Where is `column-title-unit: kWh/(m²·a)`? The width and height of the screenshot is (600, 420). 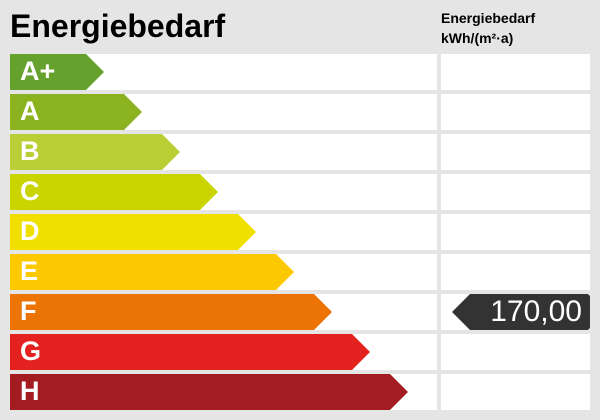 column-title-unit: kWh/(m²·a) is located at coordinates (477, 38).